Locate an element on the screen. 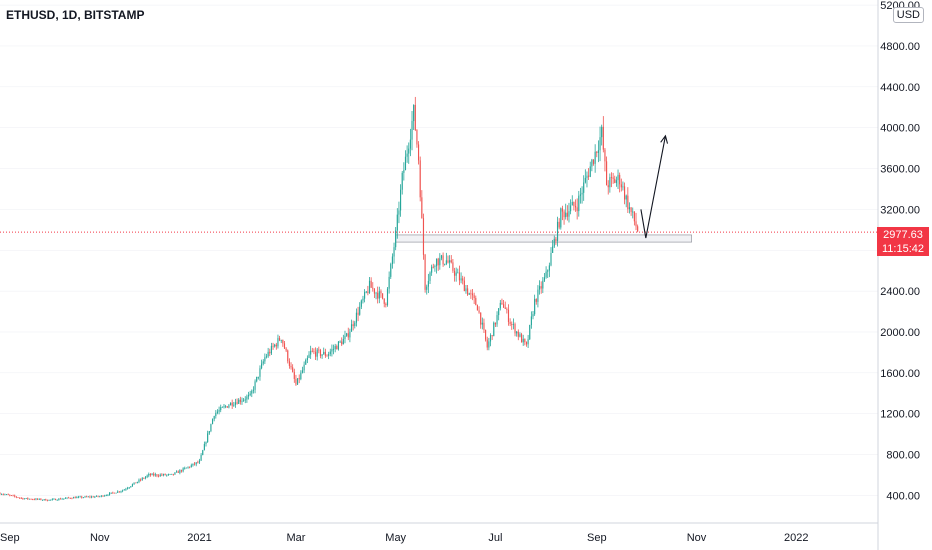 This screenshot has width=932, height=550. y-tick-label: 800.00 is located at coordinates (903, 456).